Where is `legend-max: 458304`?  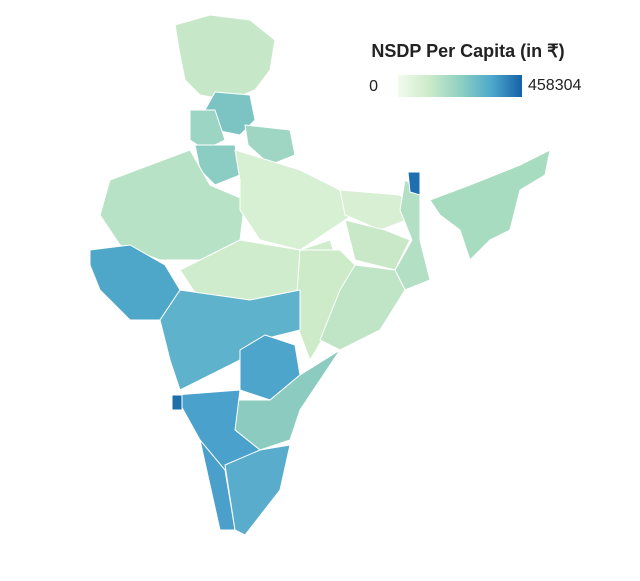 legend-max: 458304 is located at coordinates (554, 85).